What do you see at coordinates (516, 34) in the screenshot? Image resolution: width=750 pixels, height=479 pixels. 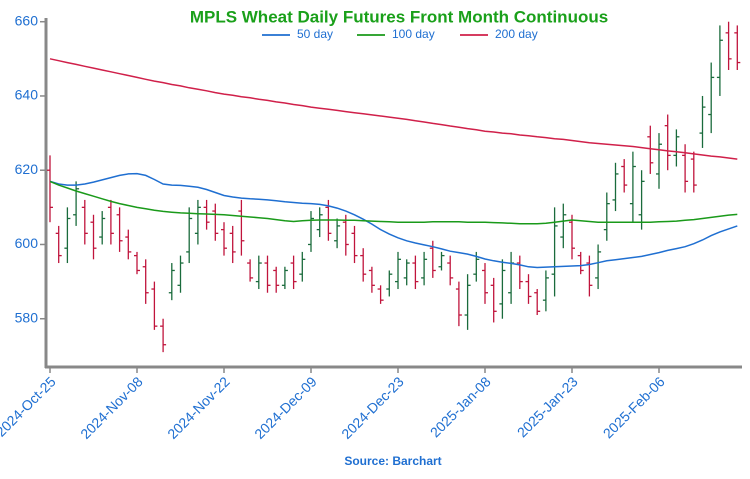 I see `legend-label: 200 day` at bounding box center [516, 34].